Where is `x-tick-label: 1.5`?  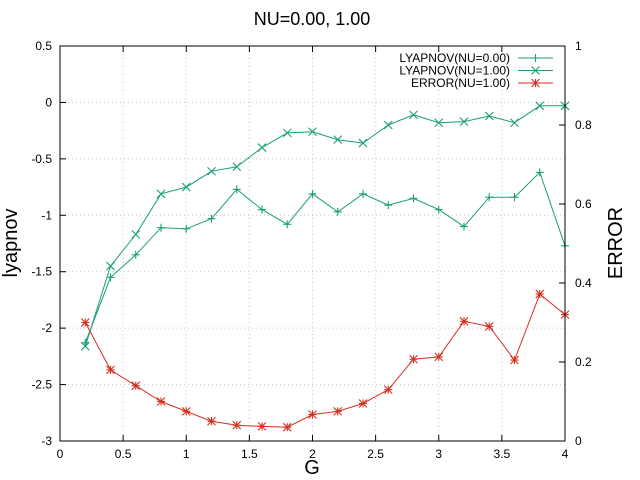 x-tick-label: 1.5 is located at coordinates (249, 454).